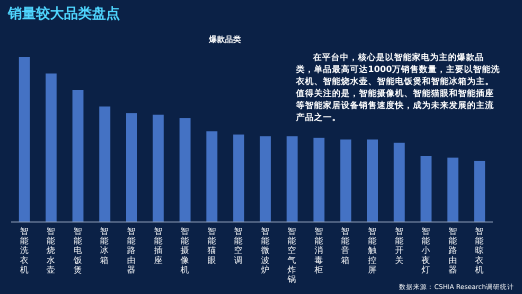 Image resolution: width=522 pixels, height=294 pixels. What do you see at coordinates (239, 246) in the screenshot?
I see `x-tick-label: 智能空调` at bounding box center [239, 246].